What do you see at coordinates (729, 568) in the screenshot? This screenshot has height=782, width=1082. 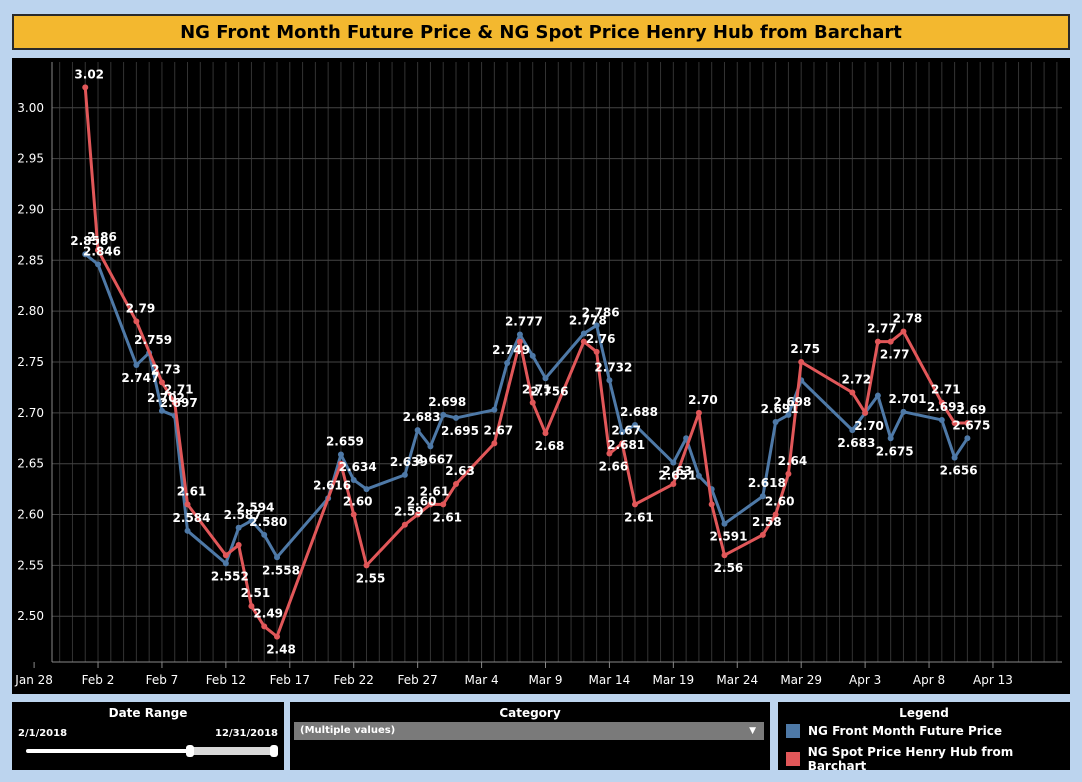 I see `data-label: 2.56` at bounding box center [729, 568].